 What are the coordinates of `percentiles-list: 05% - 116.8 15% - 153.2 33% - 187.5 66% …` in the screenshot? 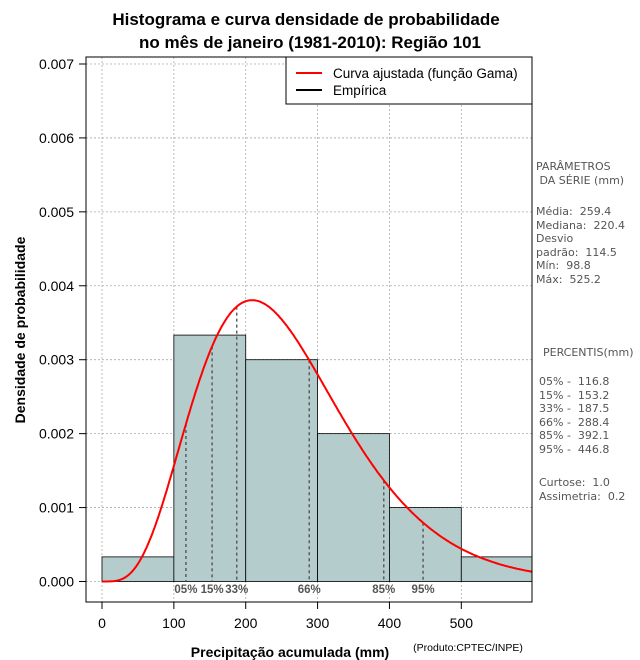 It's located at (574, 415).